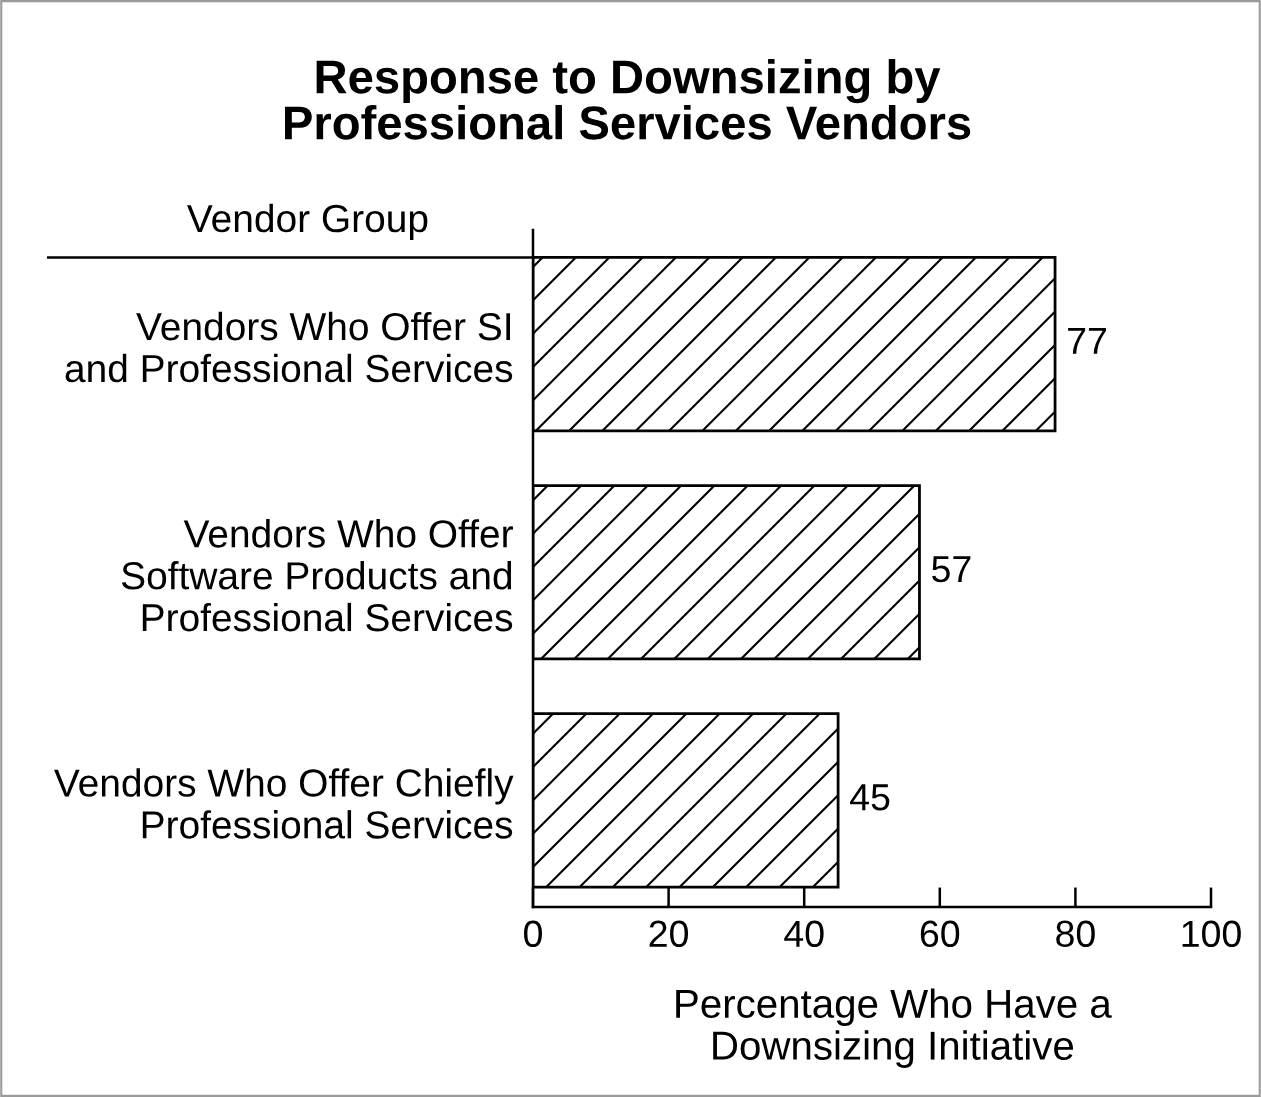  I want to click on x-tick-label: 40, so click(804, 934).